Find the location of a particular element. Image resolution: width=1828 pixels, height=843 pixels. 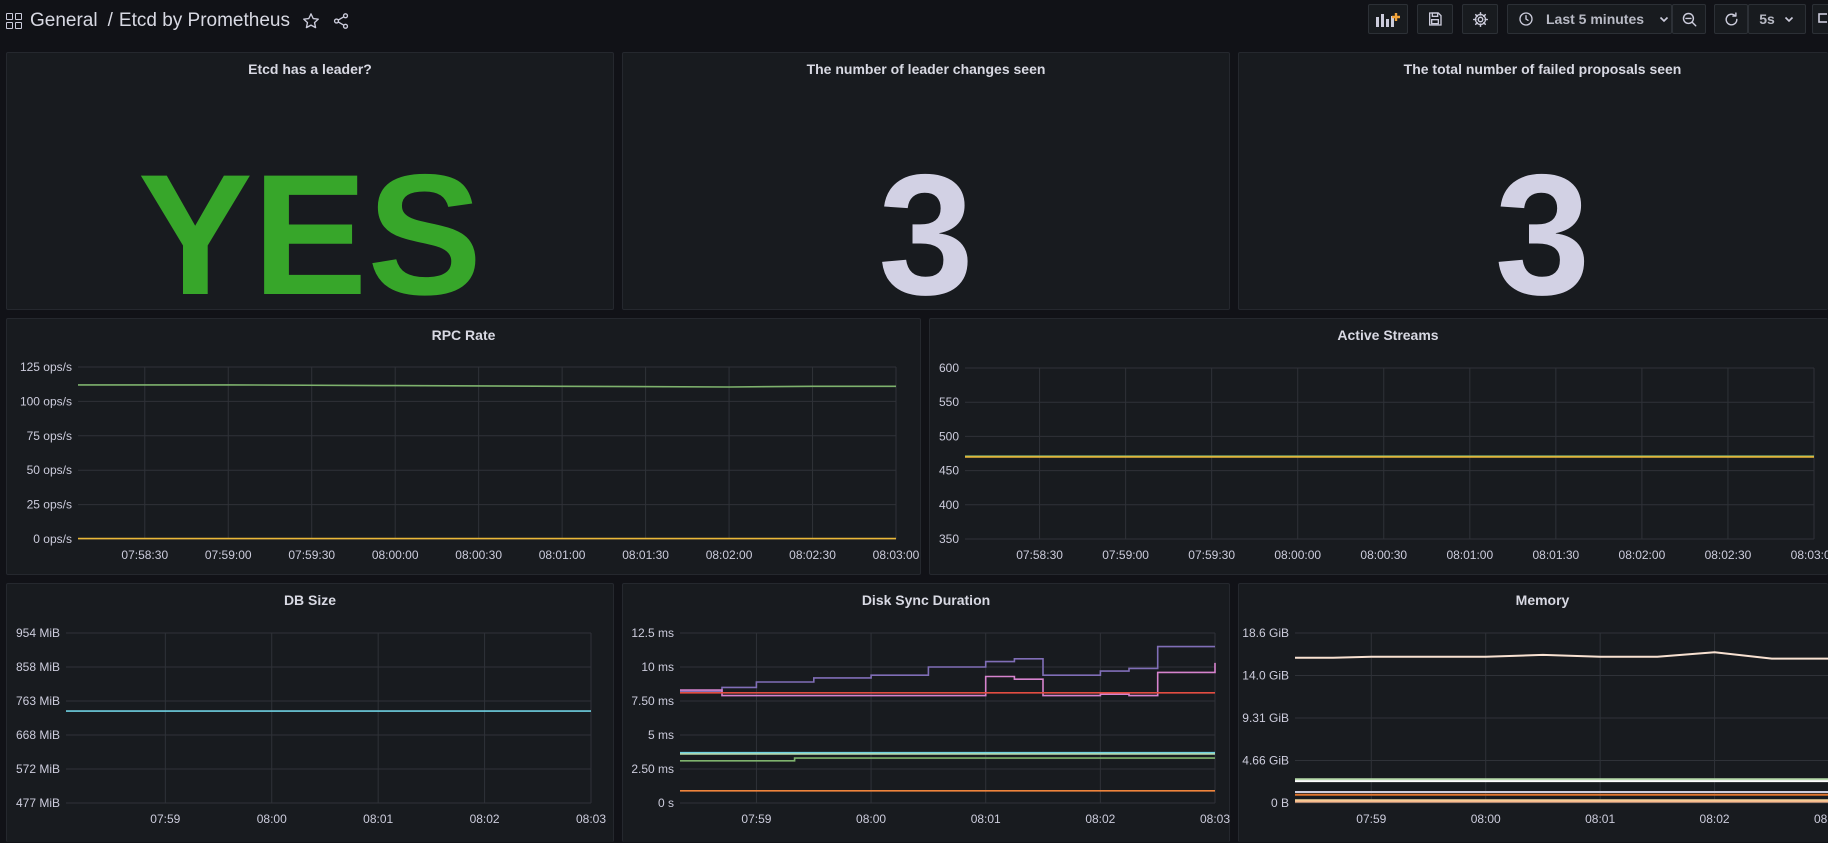

gear-icon is located at coordinates (1480, 19).